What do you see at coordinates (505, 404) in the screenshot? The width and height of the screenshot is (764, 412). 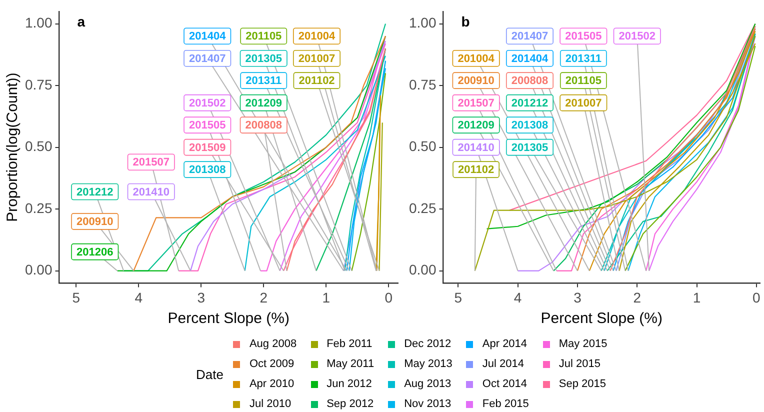 I see `legend-label: Feb 2015` at bounding box center [505, 404].